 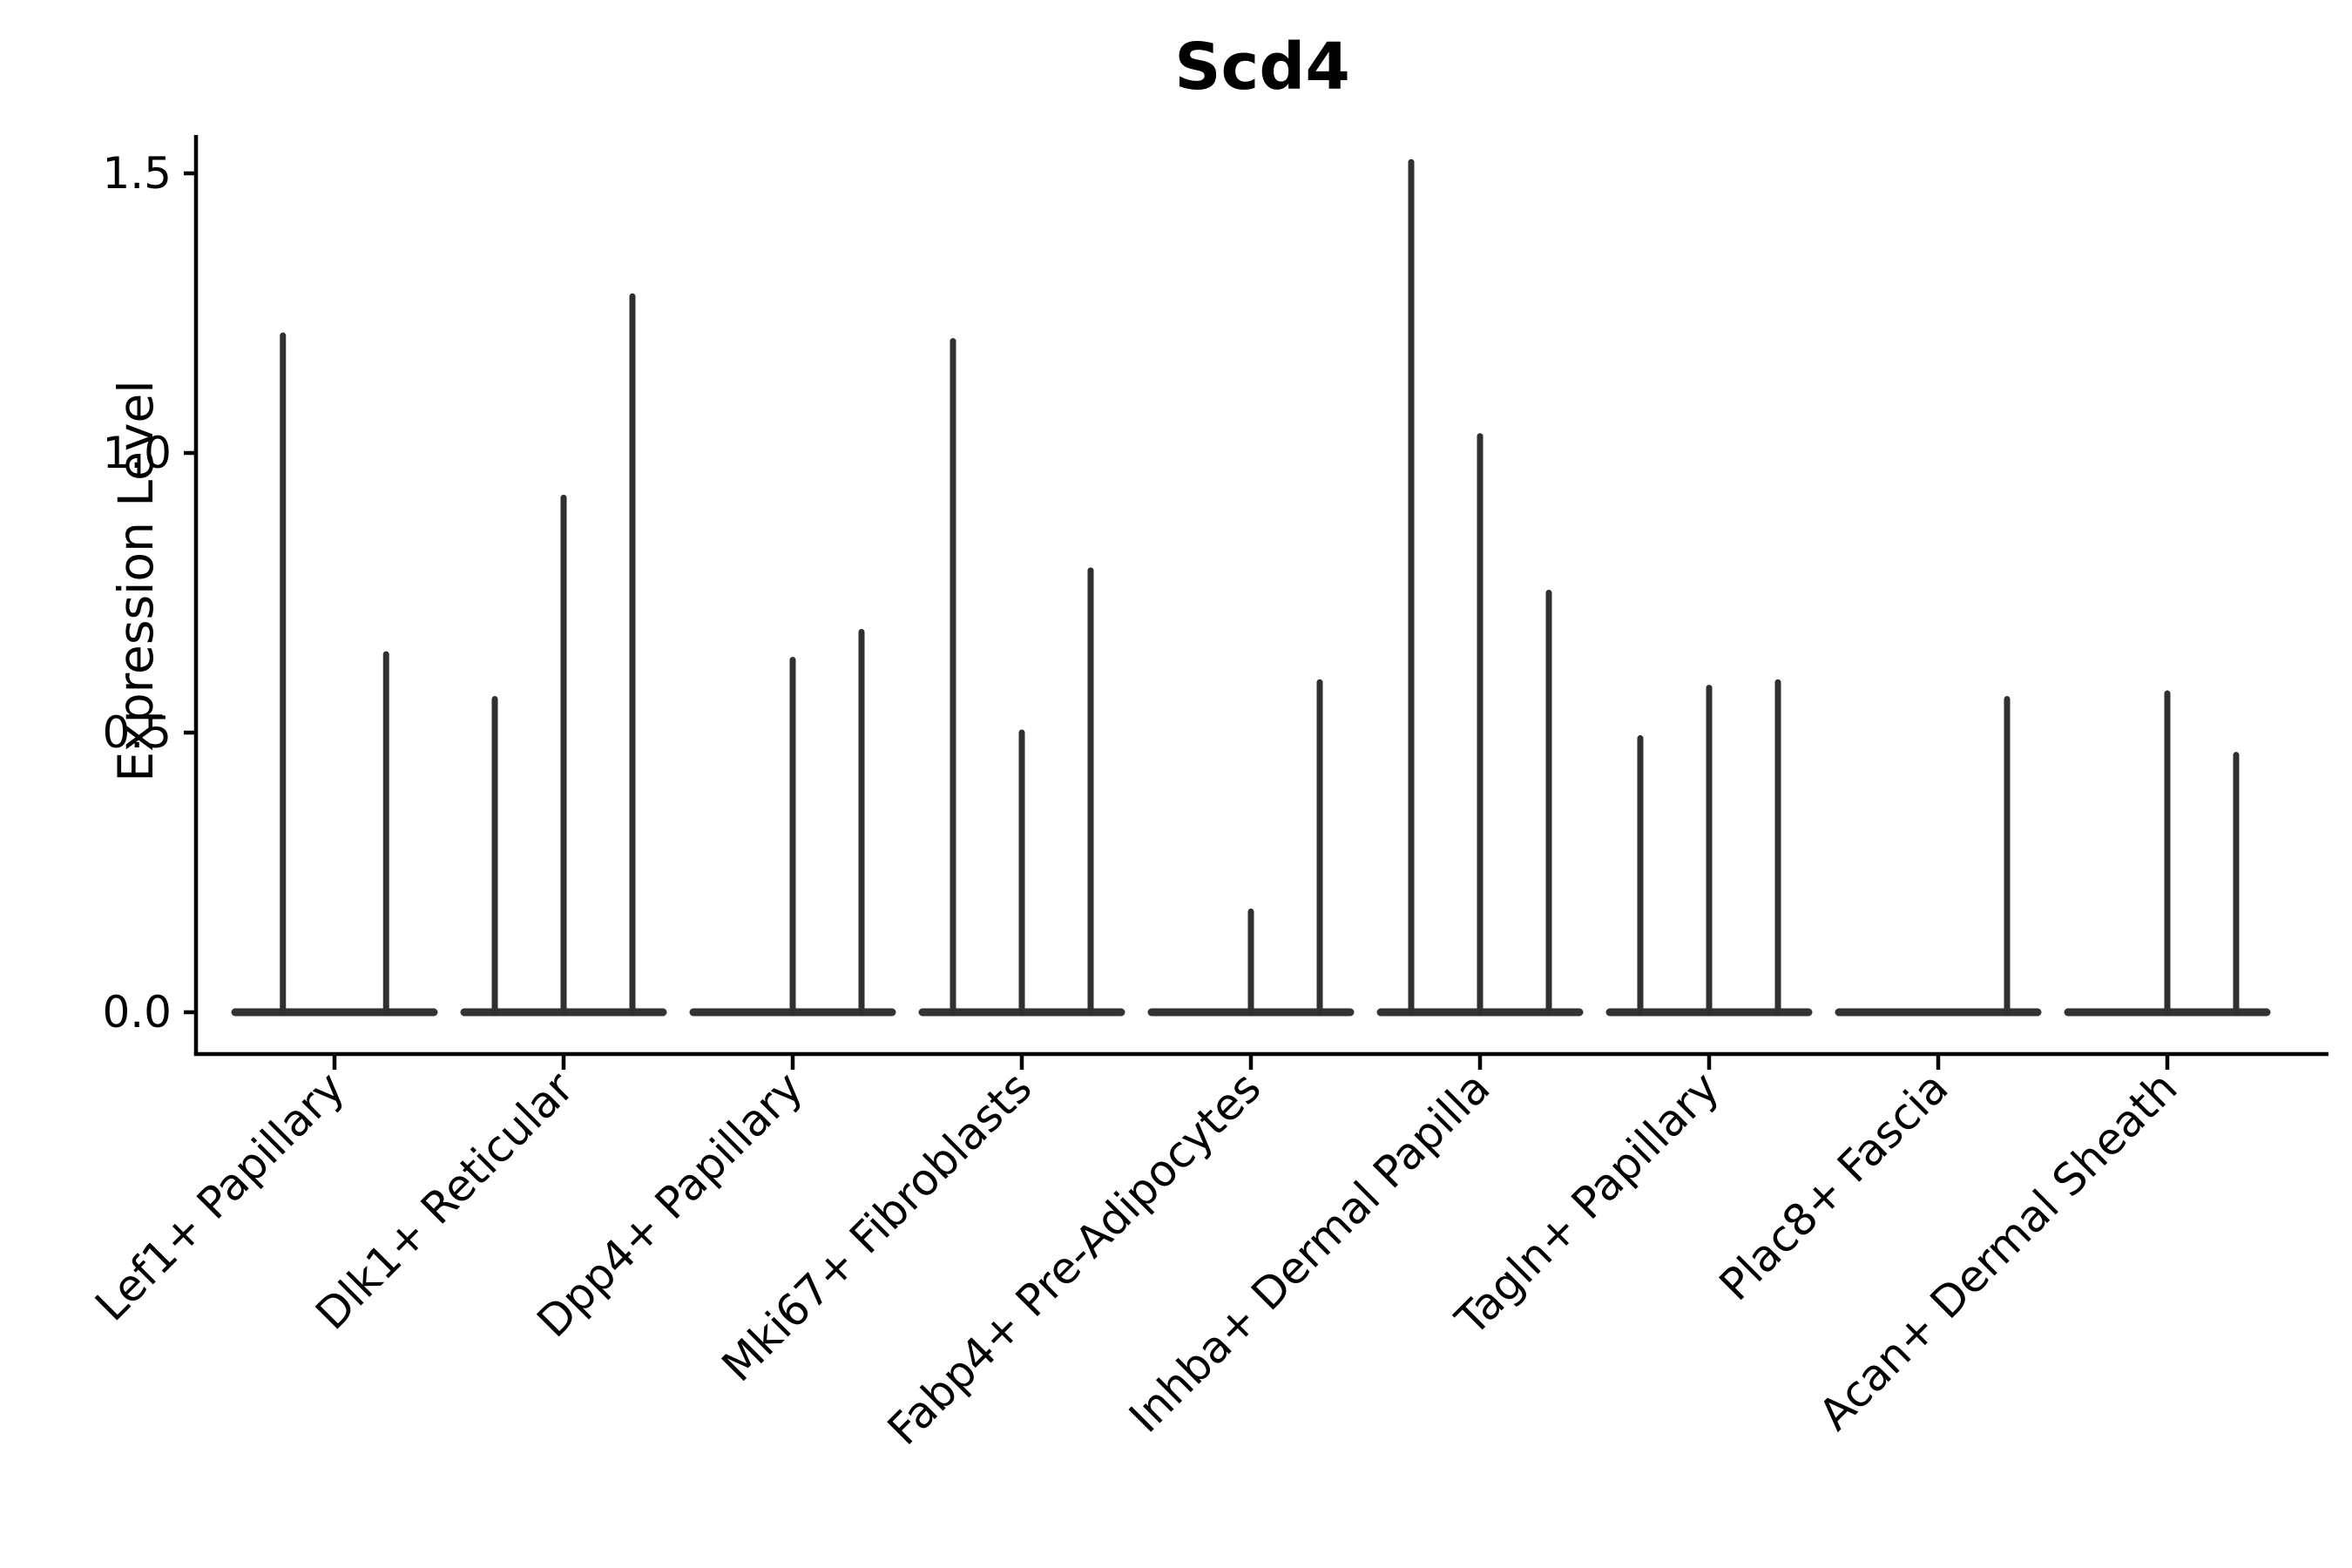 What do you see at coordinates (1074, 1258) in the screenshot?
I see `x-tick-label: Fabp4+ Pre-Adipocytes` at bounding box center [1074, 1258].